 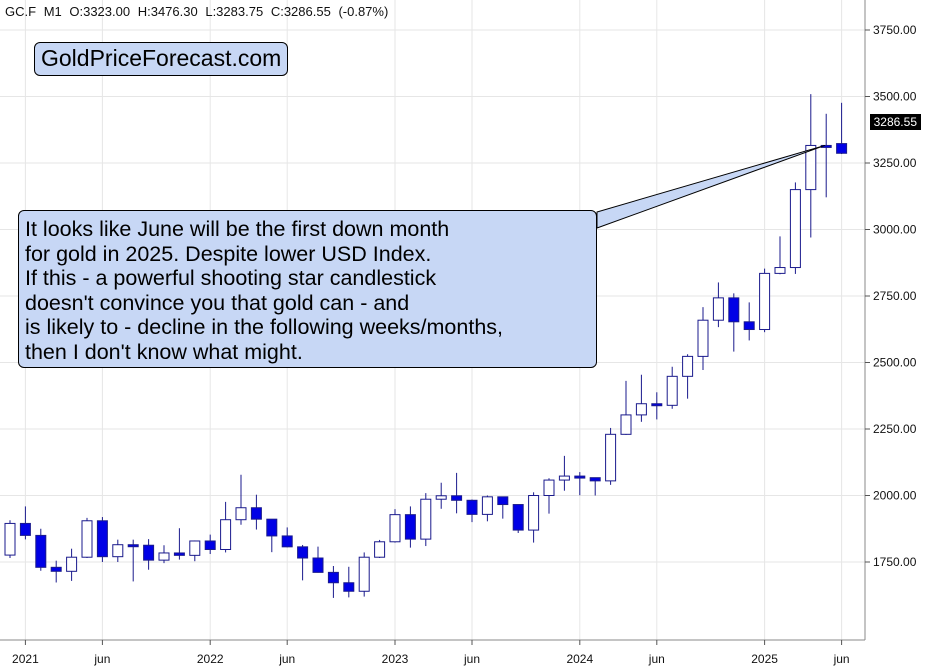 What do you see at coordinates (161, 59) in the screenshot?
I see `brand-label: GoldPriceForecast.com` at bounding box center [161, 59].